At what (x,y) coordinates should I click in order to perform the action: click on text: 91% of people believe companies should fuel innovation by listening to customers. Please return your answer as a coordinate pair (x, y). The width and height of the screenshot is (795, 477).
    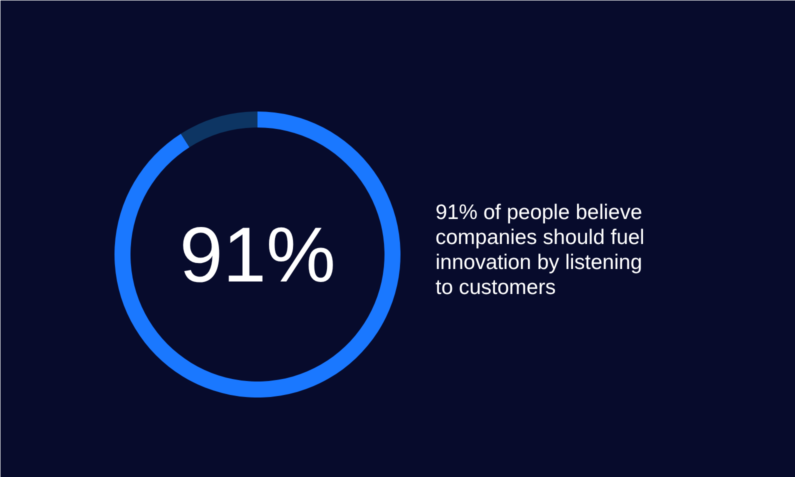
    Looking at the image, I should click on (540, 250).